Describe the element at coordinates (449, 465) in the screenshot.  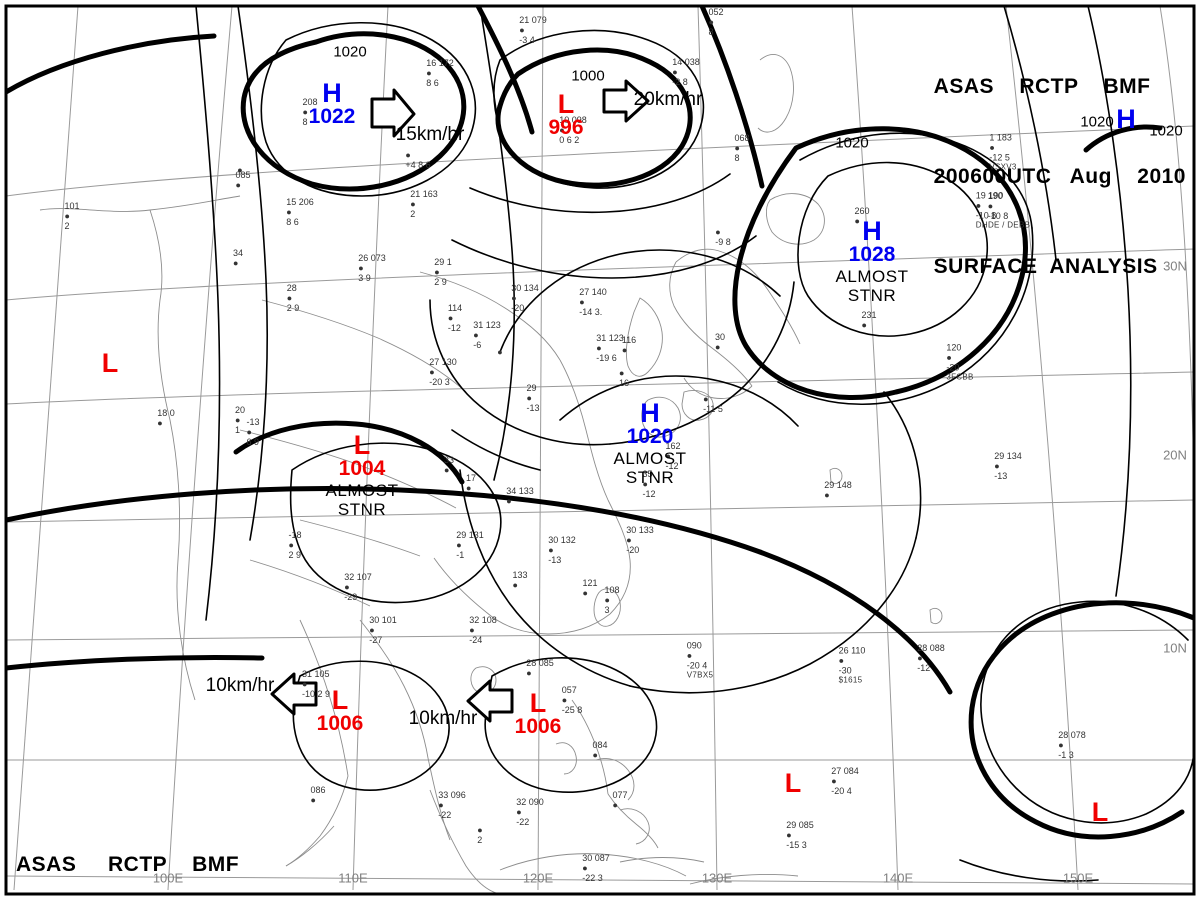
I see `station-plot: 33 ●` at that location.